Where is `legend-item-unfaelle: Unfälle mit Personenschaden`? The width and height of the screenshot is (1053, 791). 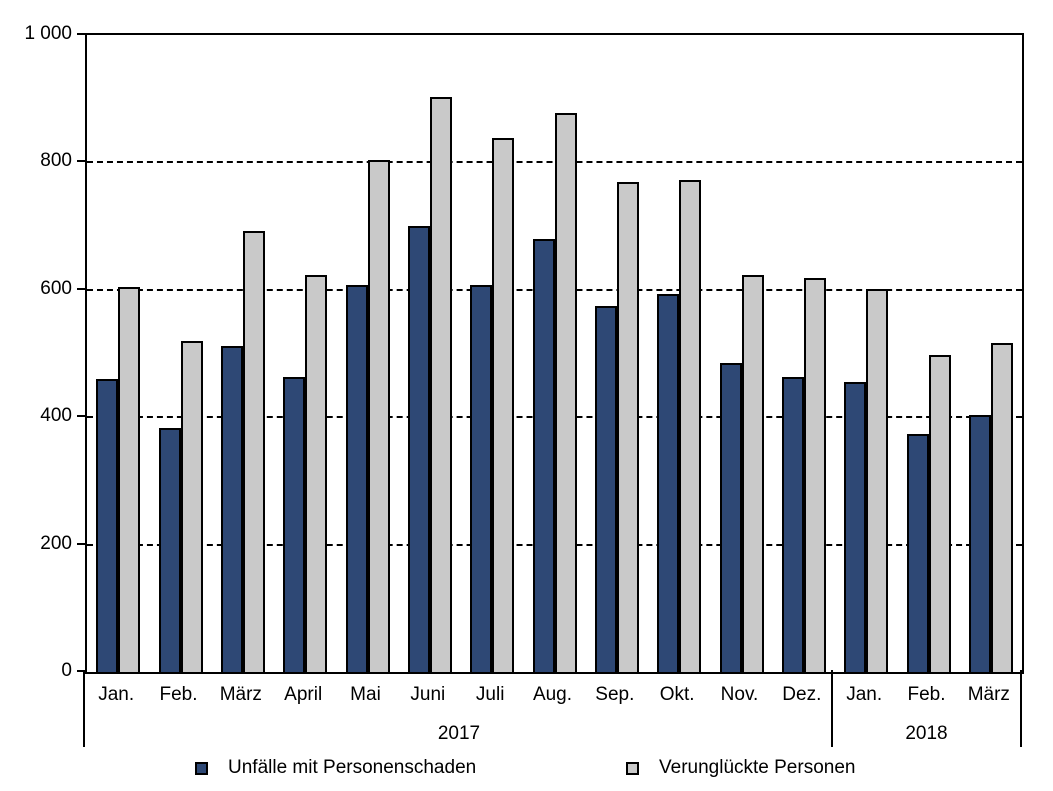
legend-item-unfaelle: Unfälle mit Personenschaden is located at coordinates (335, 768).